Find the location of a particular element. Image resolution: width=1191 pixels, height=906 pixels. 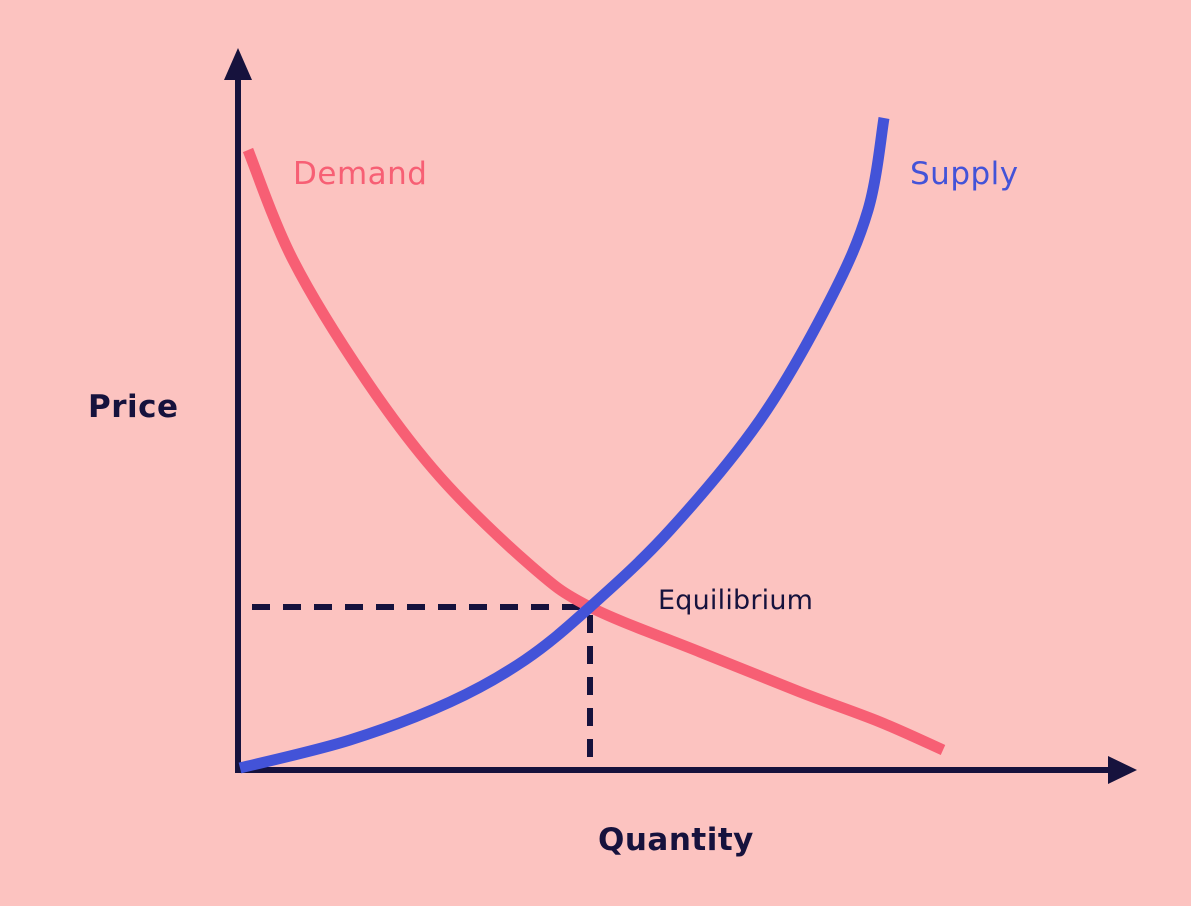

equilibrium-label: Equilibrium is located at coordinates (736, 600).